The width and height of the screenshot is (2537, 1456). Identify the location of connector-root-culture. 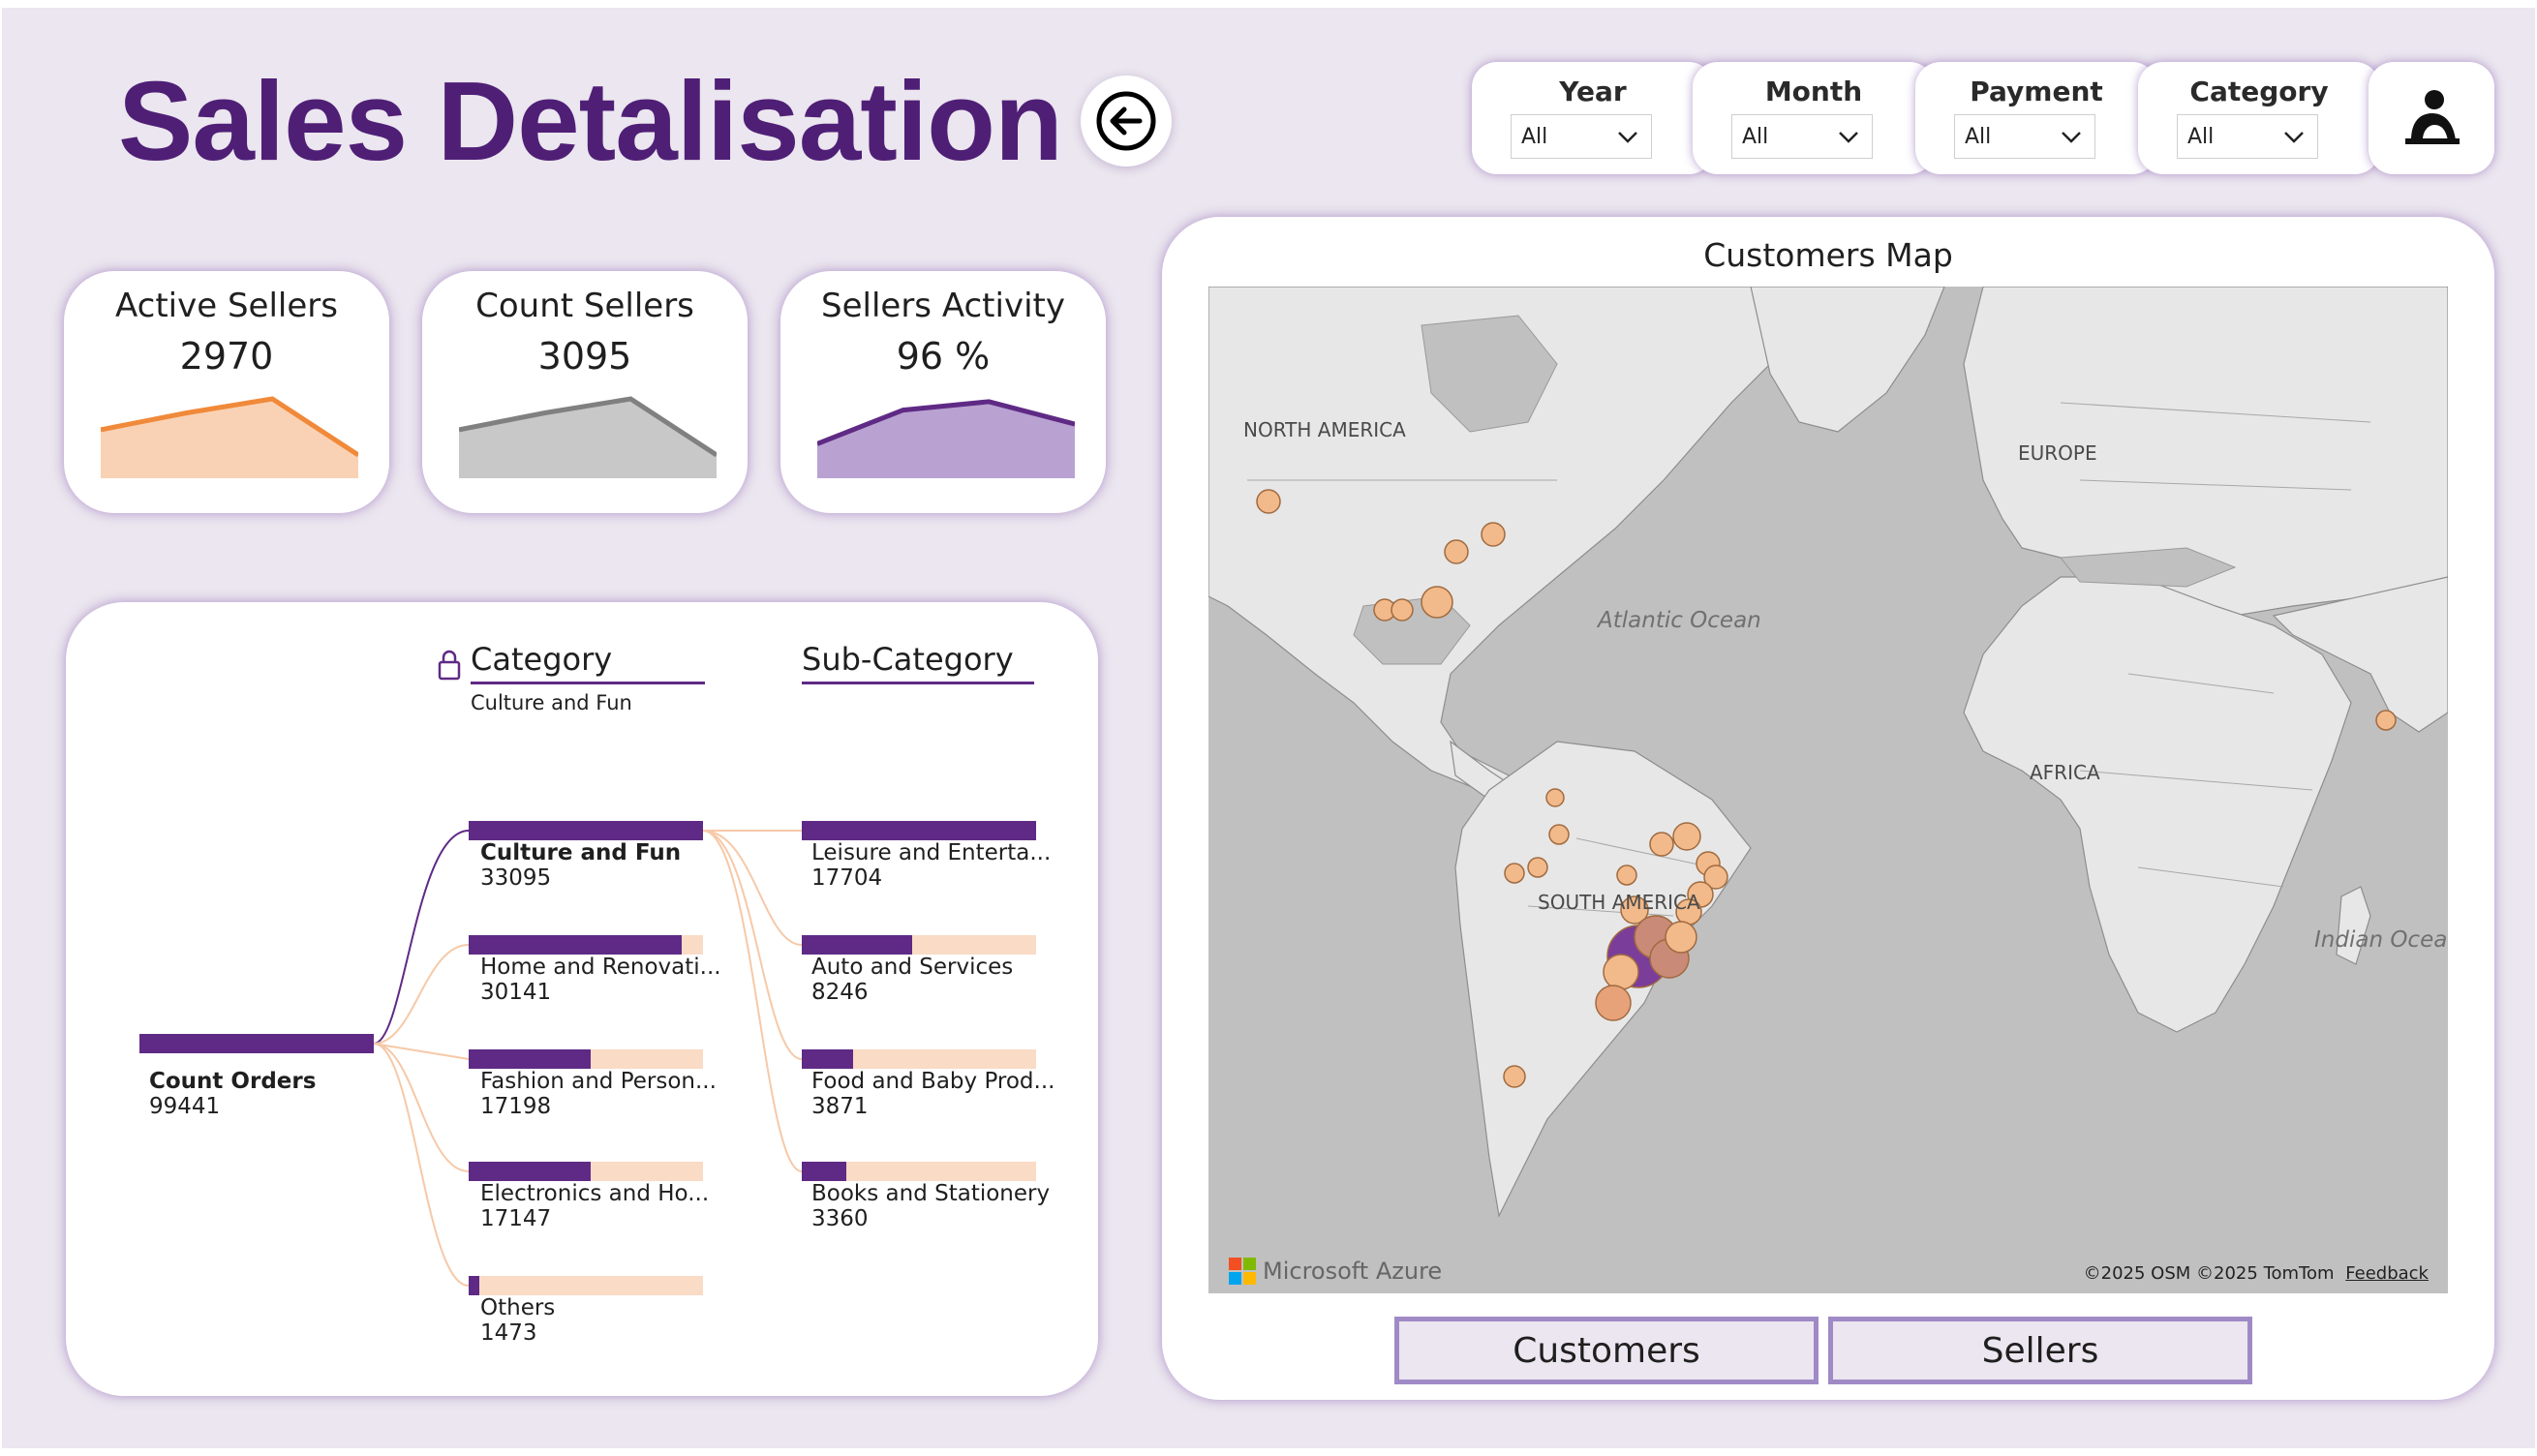
(421, 938).